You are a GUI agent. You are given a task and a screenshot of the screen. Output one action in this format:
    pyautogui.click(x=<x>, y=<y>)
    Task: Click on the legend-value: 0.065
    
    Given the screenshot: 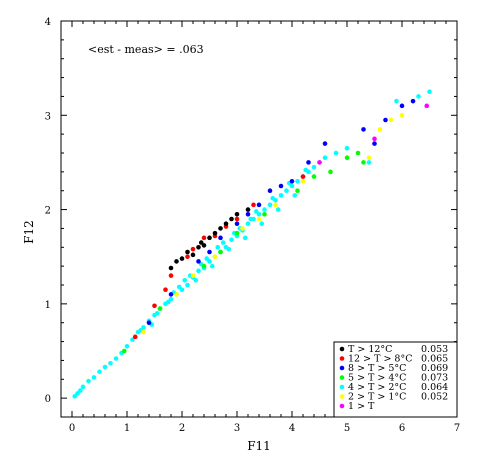 What is the action you would take?
    pyautogui.click(x=434, y=359)
    